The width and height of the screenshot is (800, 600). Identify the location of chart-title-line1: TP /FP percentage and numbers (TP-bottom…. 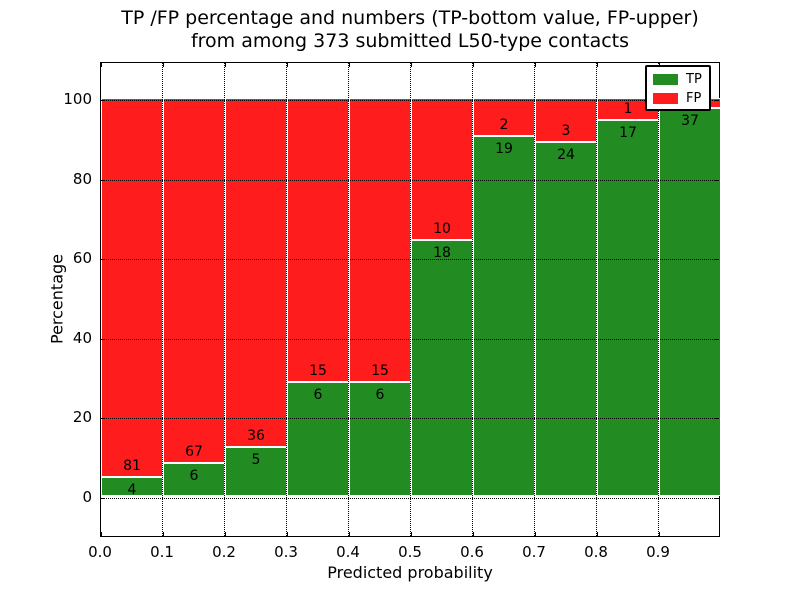
(410, 18).